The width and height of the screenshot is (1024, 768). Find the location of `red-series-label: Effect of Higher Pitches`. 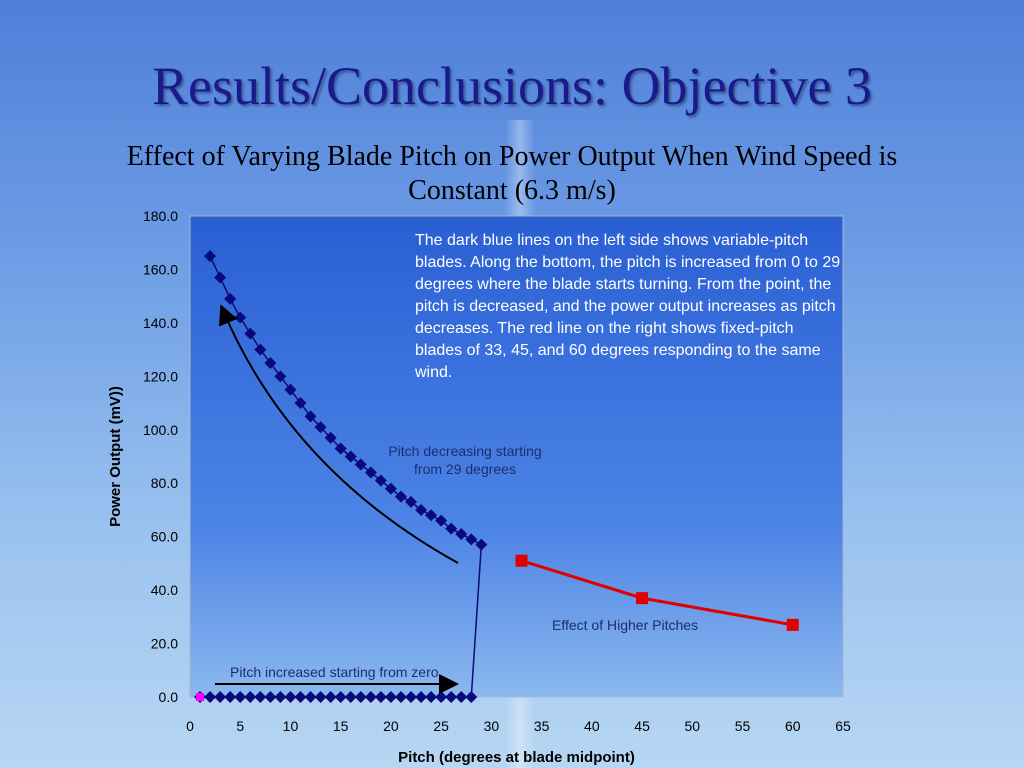

red-series-label: Effect of Higher Pitches is located at coordinates (625, 625).